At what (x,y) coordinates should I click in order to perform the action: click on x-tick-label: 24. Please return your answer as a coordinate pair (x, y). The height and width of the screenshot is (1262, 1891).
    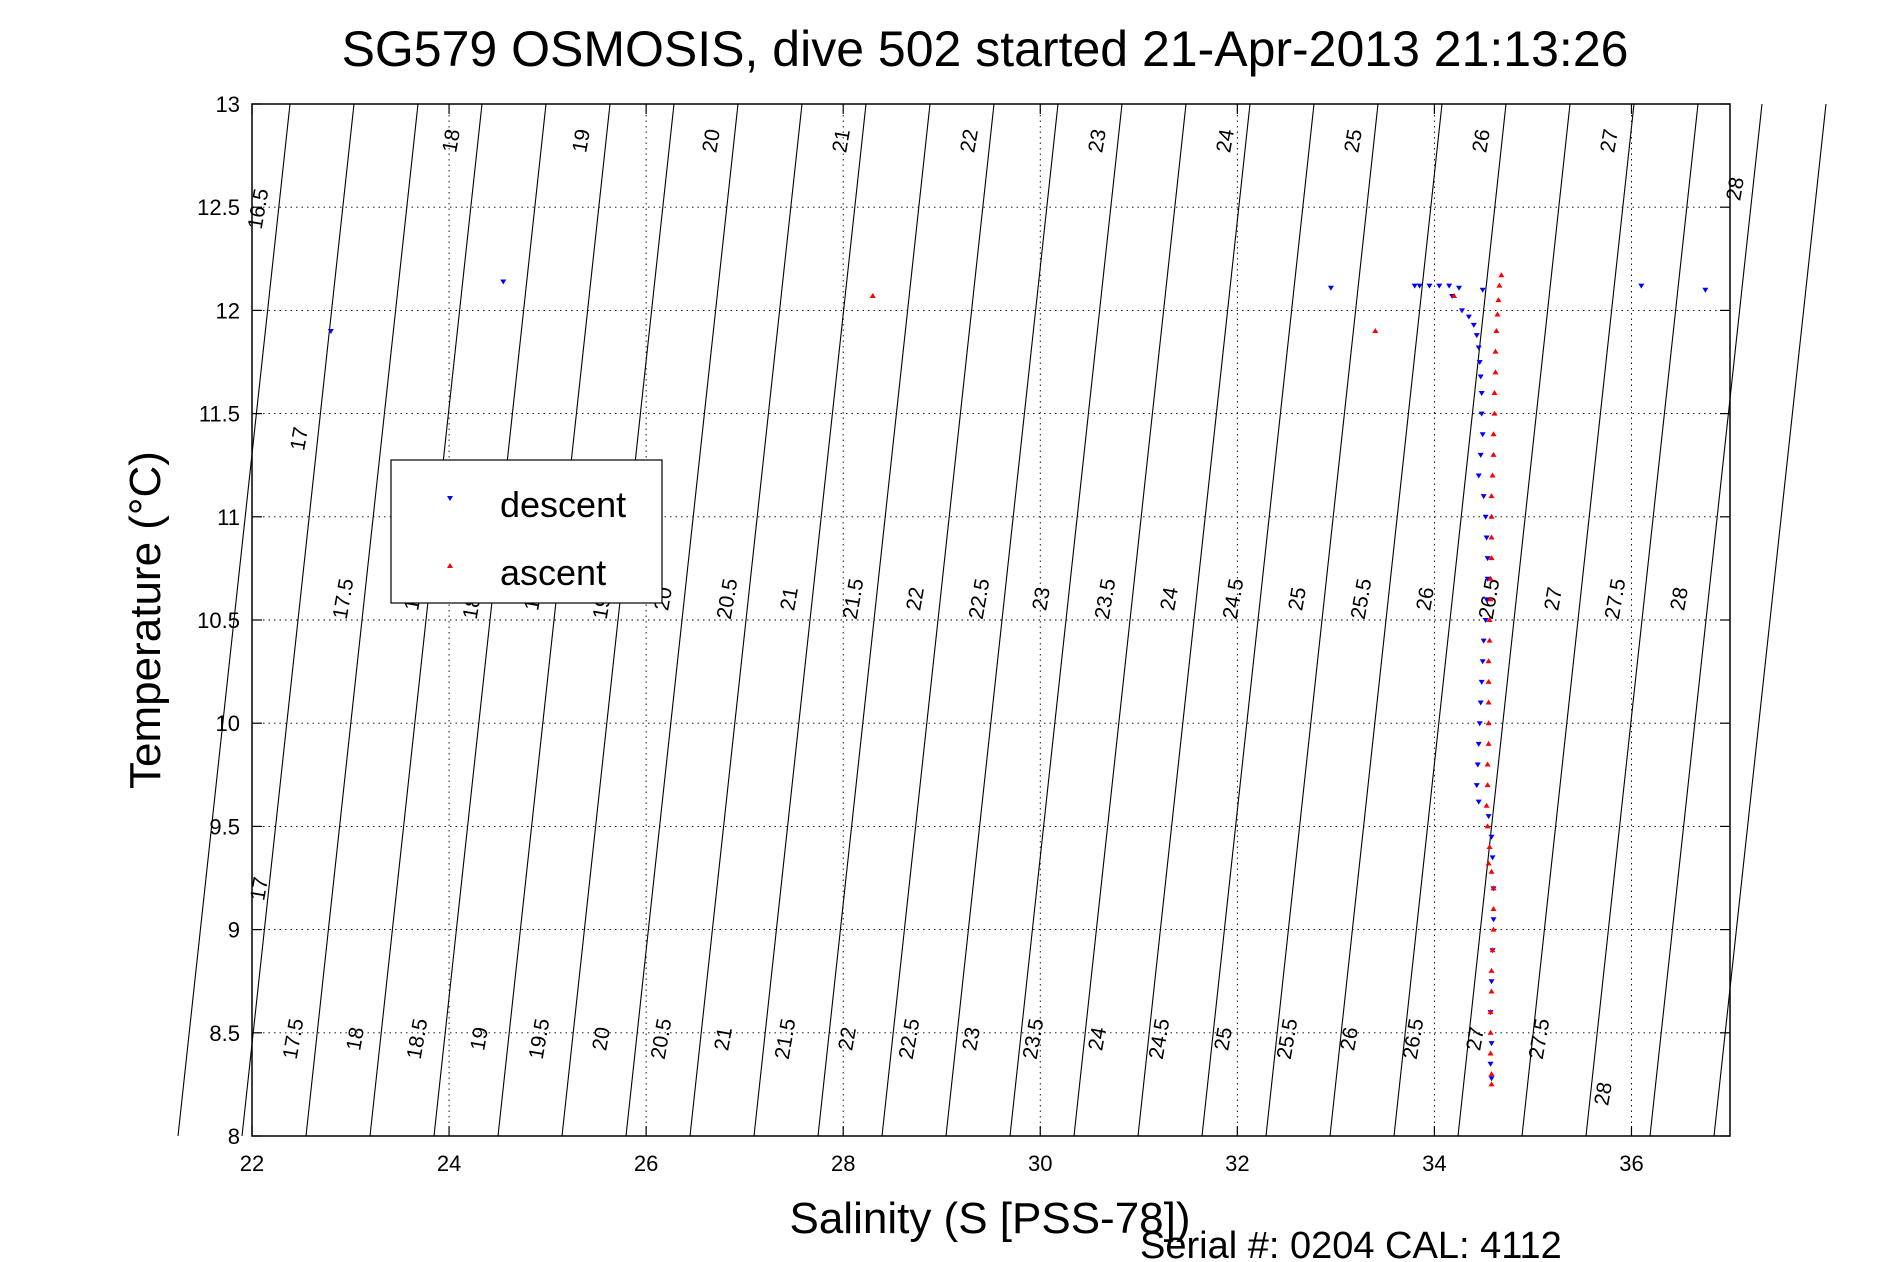
    Looking at the image, I should click on (449, 1163).